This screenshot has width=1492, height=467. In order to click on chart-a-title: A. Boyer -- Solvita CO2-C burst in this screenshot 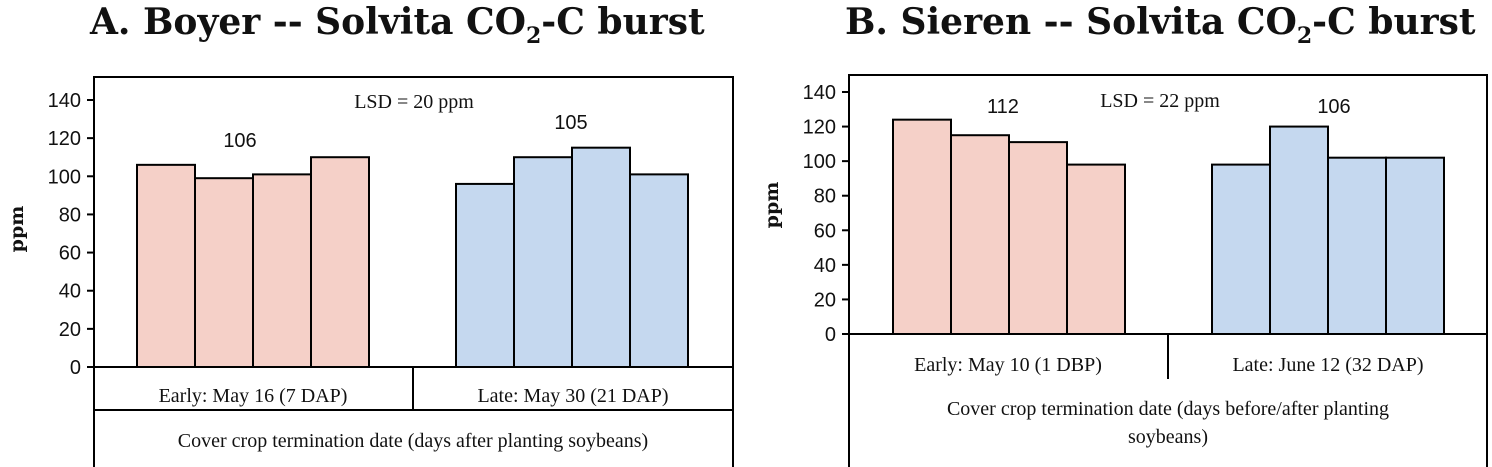, I will do `click(397, 25)`.